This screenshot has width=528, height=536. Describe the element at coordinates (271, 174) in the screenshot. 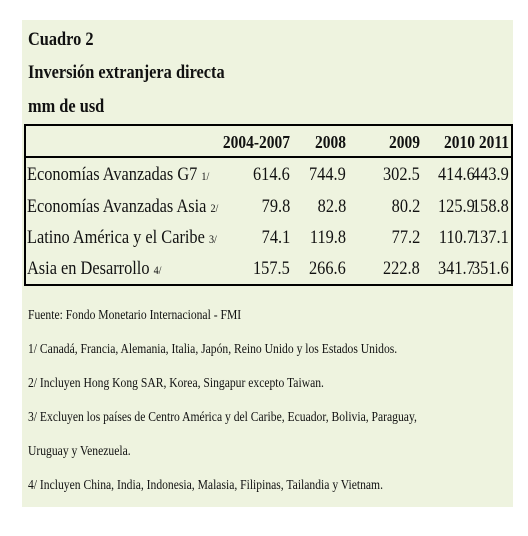

I see `table-cell: 614.6` at that location.